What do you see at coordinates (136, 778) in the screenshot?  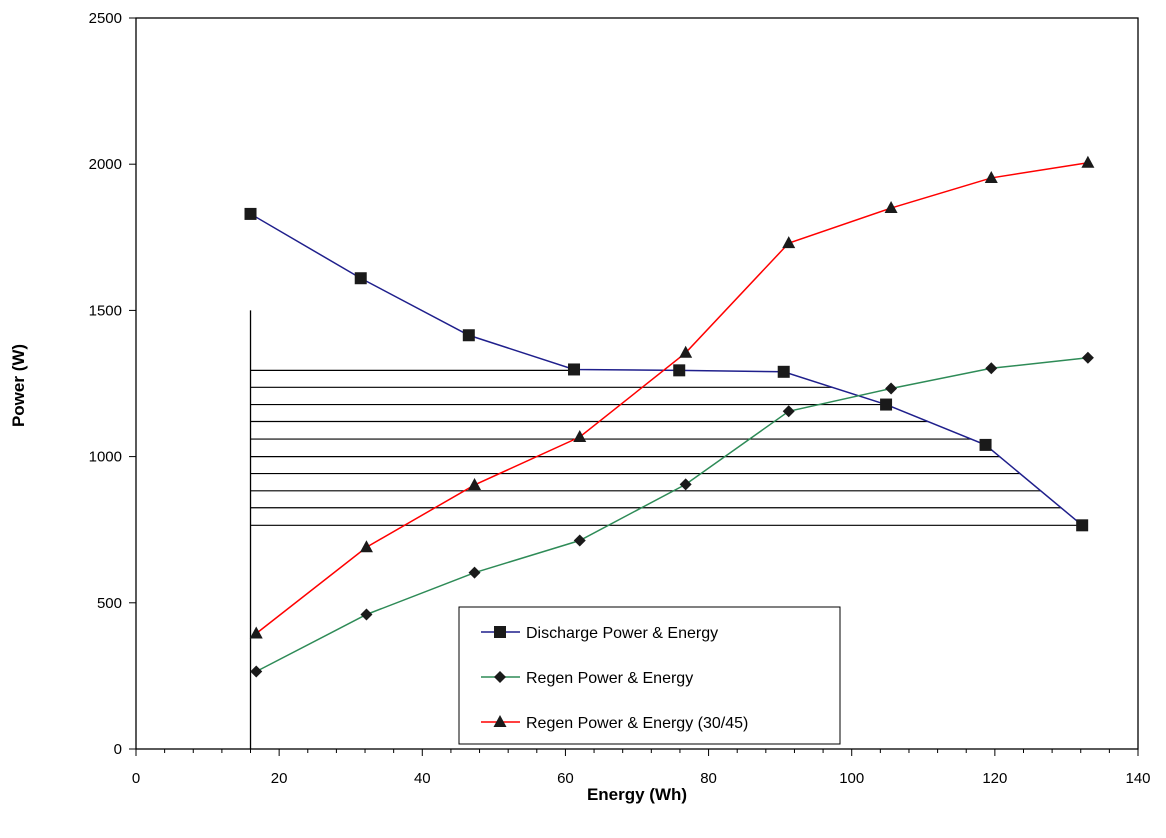 I see `x-tick-label: 0` at bounding box center [136, 778].